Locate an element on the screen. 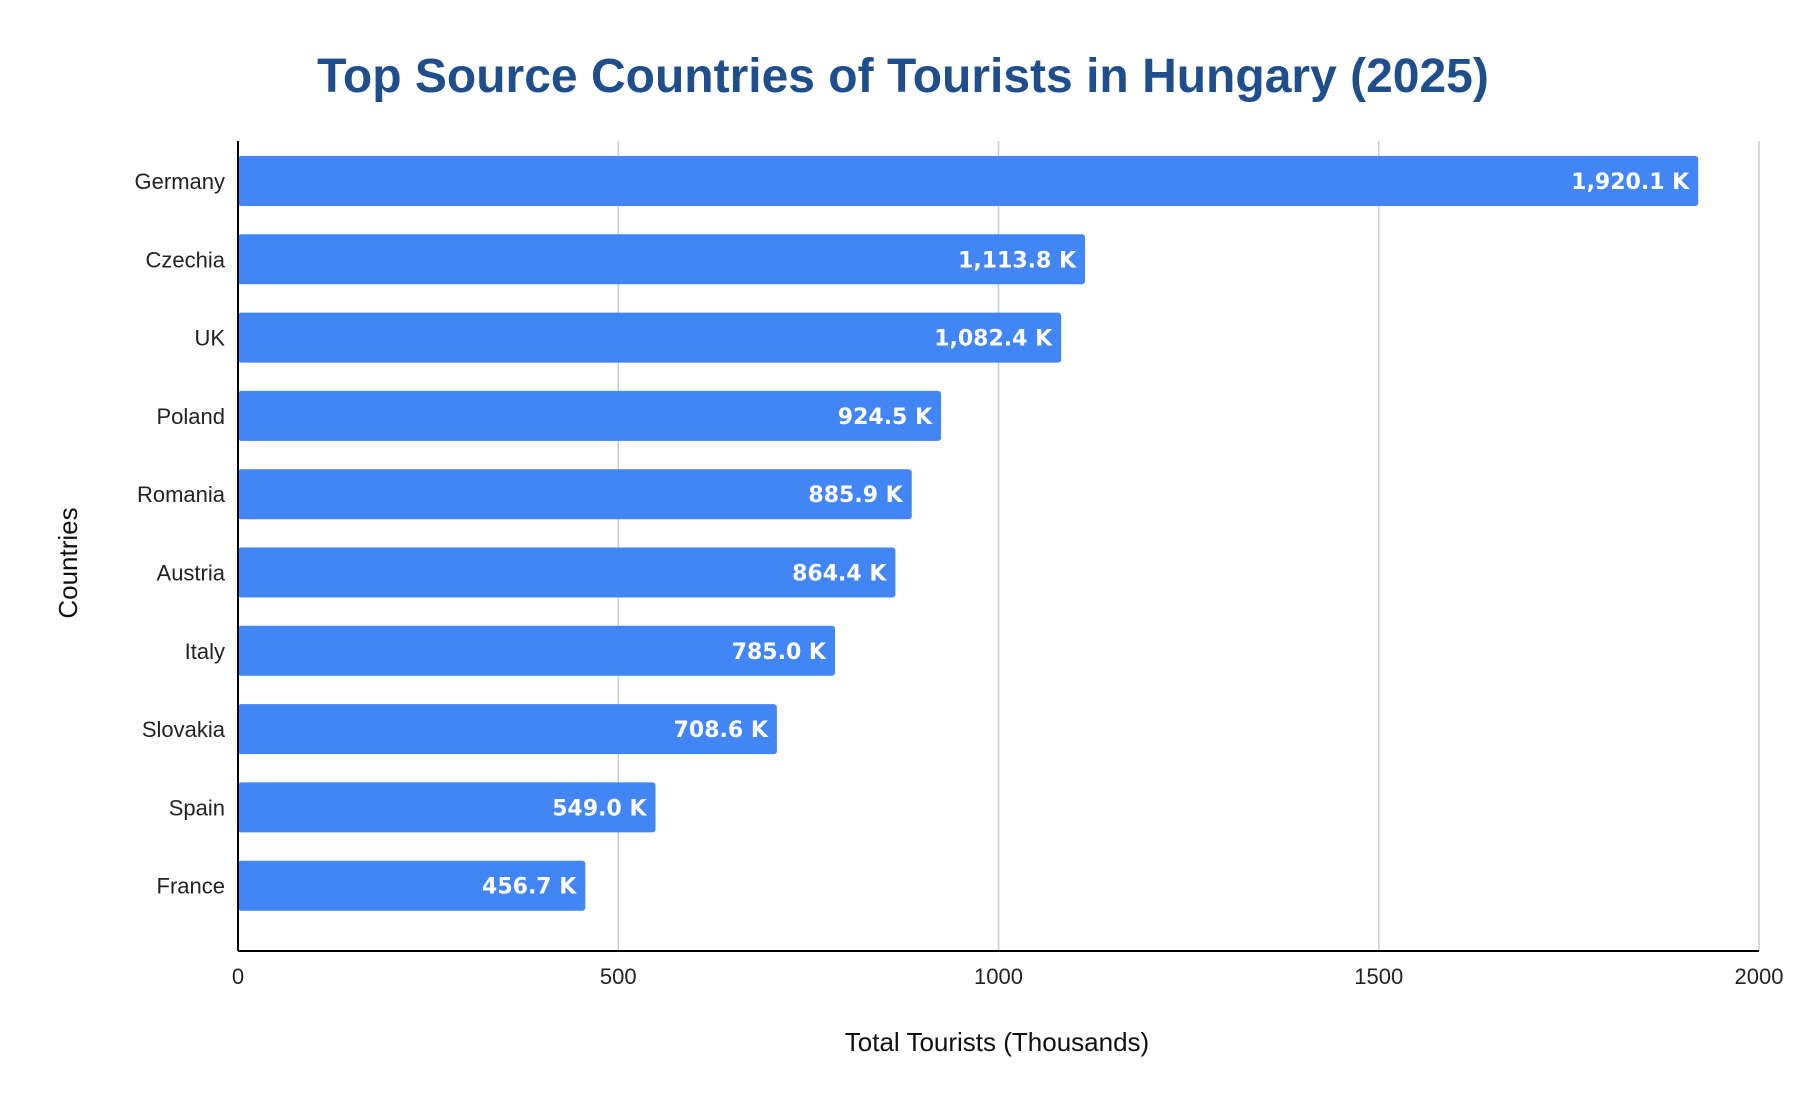 The height and width of the screenshot is (1113, 1806). y-tick-label: UK is located at coordinates (209, 338).